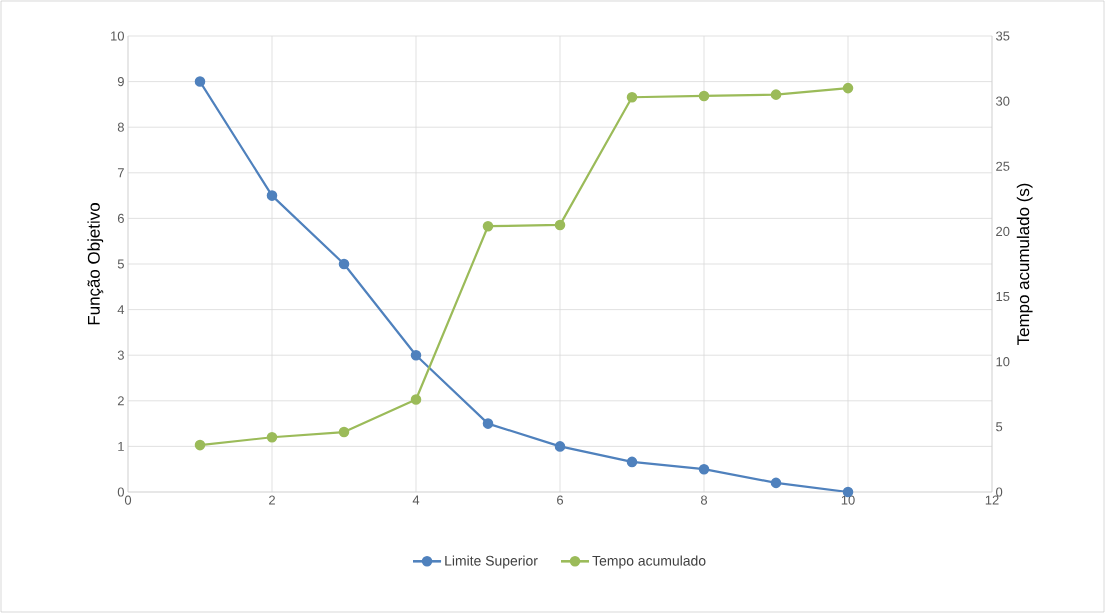  I want to click on x-tick-label: 10, so click(848, 500).